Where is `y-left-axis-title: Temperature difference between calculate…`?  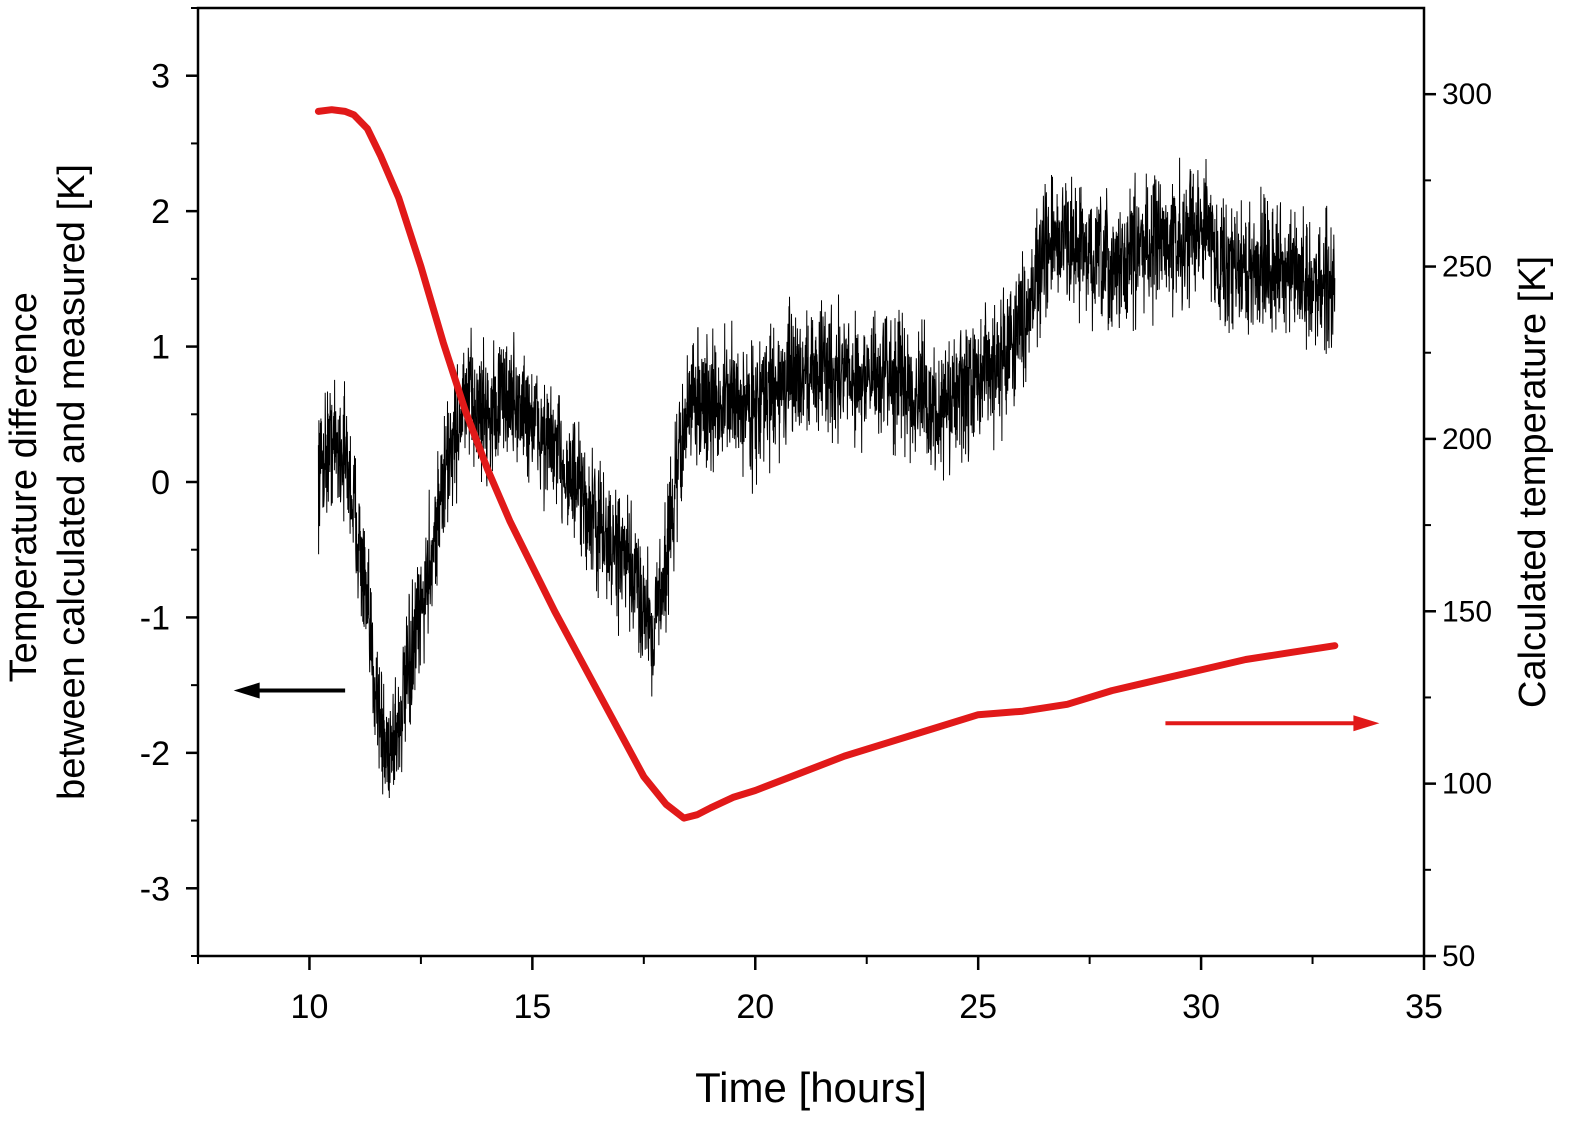
y-left-axis-title: Temperature difference between calculate… is located at coordinates (48, 482).